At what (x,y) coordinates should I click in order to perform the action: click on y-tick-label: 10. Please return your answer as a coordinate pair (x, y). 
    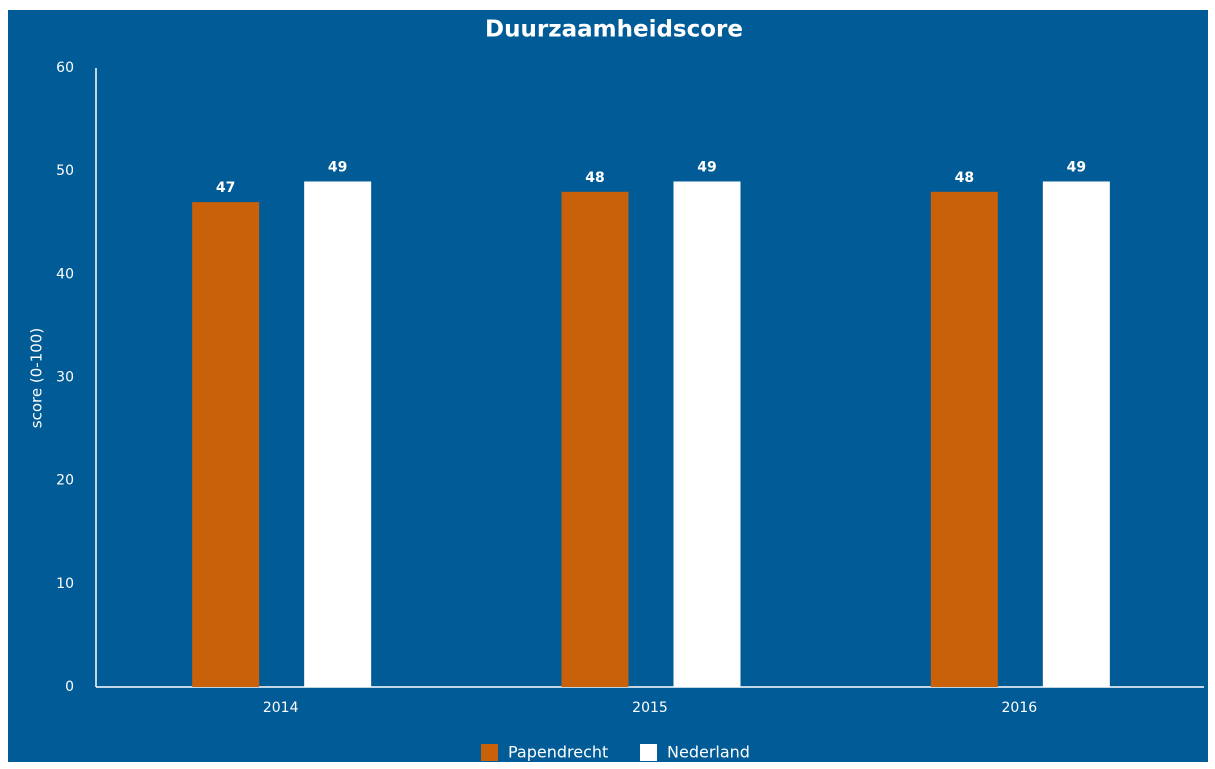
    Looking at the image, I should click on (65, 584).